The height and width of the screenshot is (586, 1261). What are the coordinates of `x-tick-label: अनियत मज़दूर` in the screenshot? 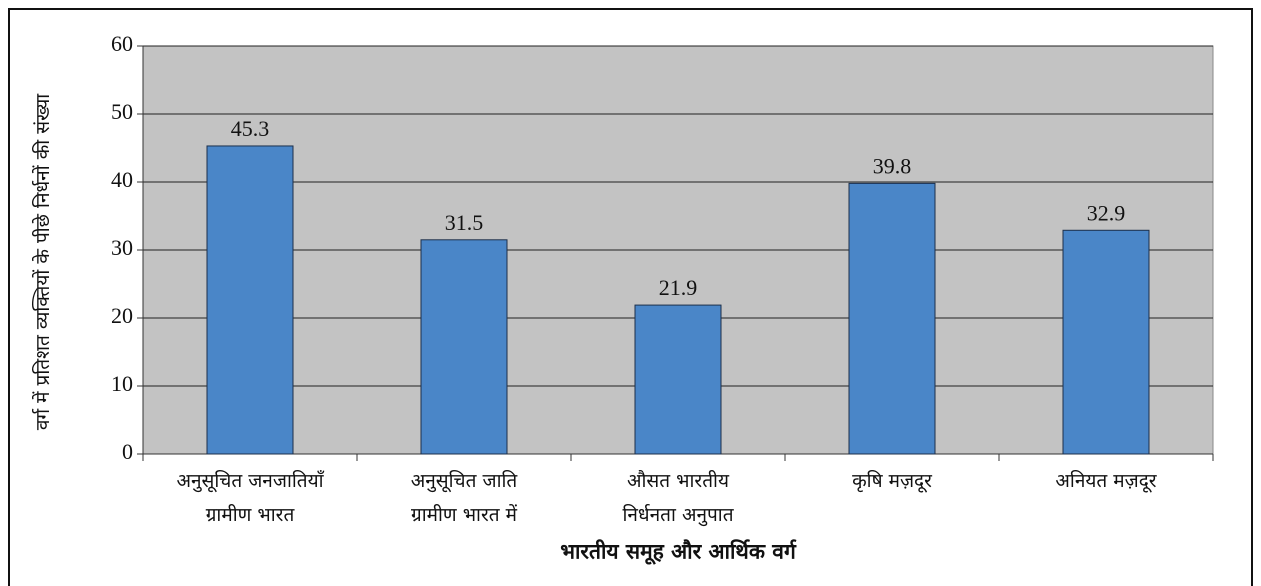 It's located at (1106, 481).